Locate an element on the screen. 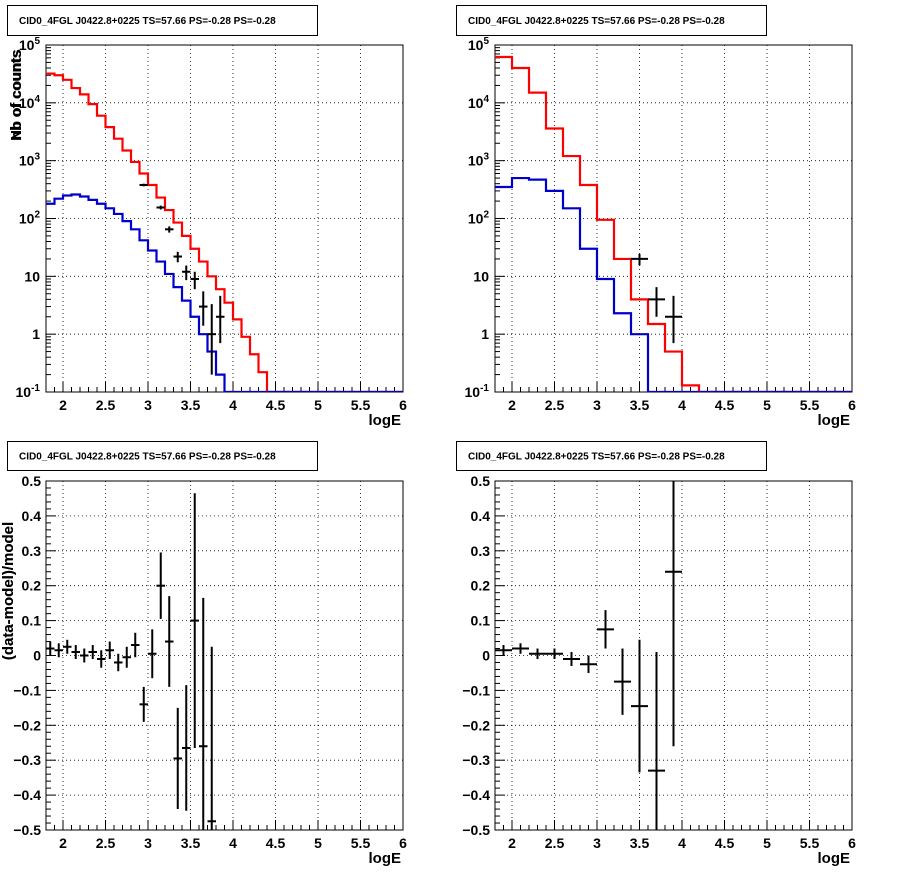 Image resolution: width=898 pixels, height=875 pixels. y-tick-label: 10² is located at coordinates (30, 218).